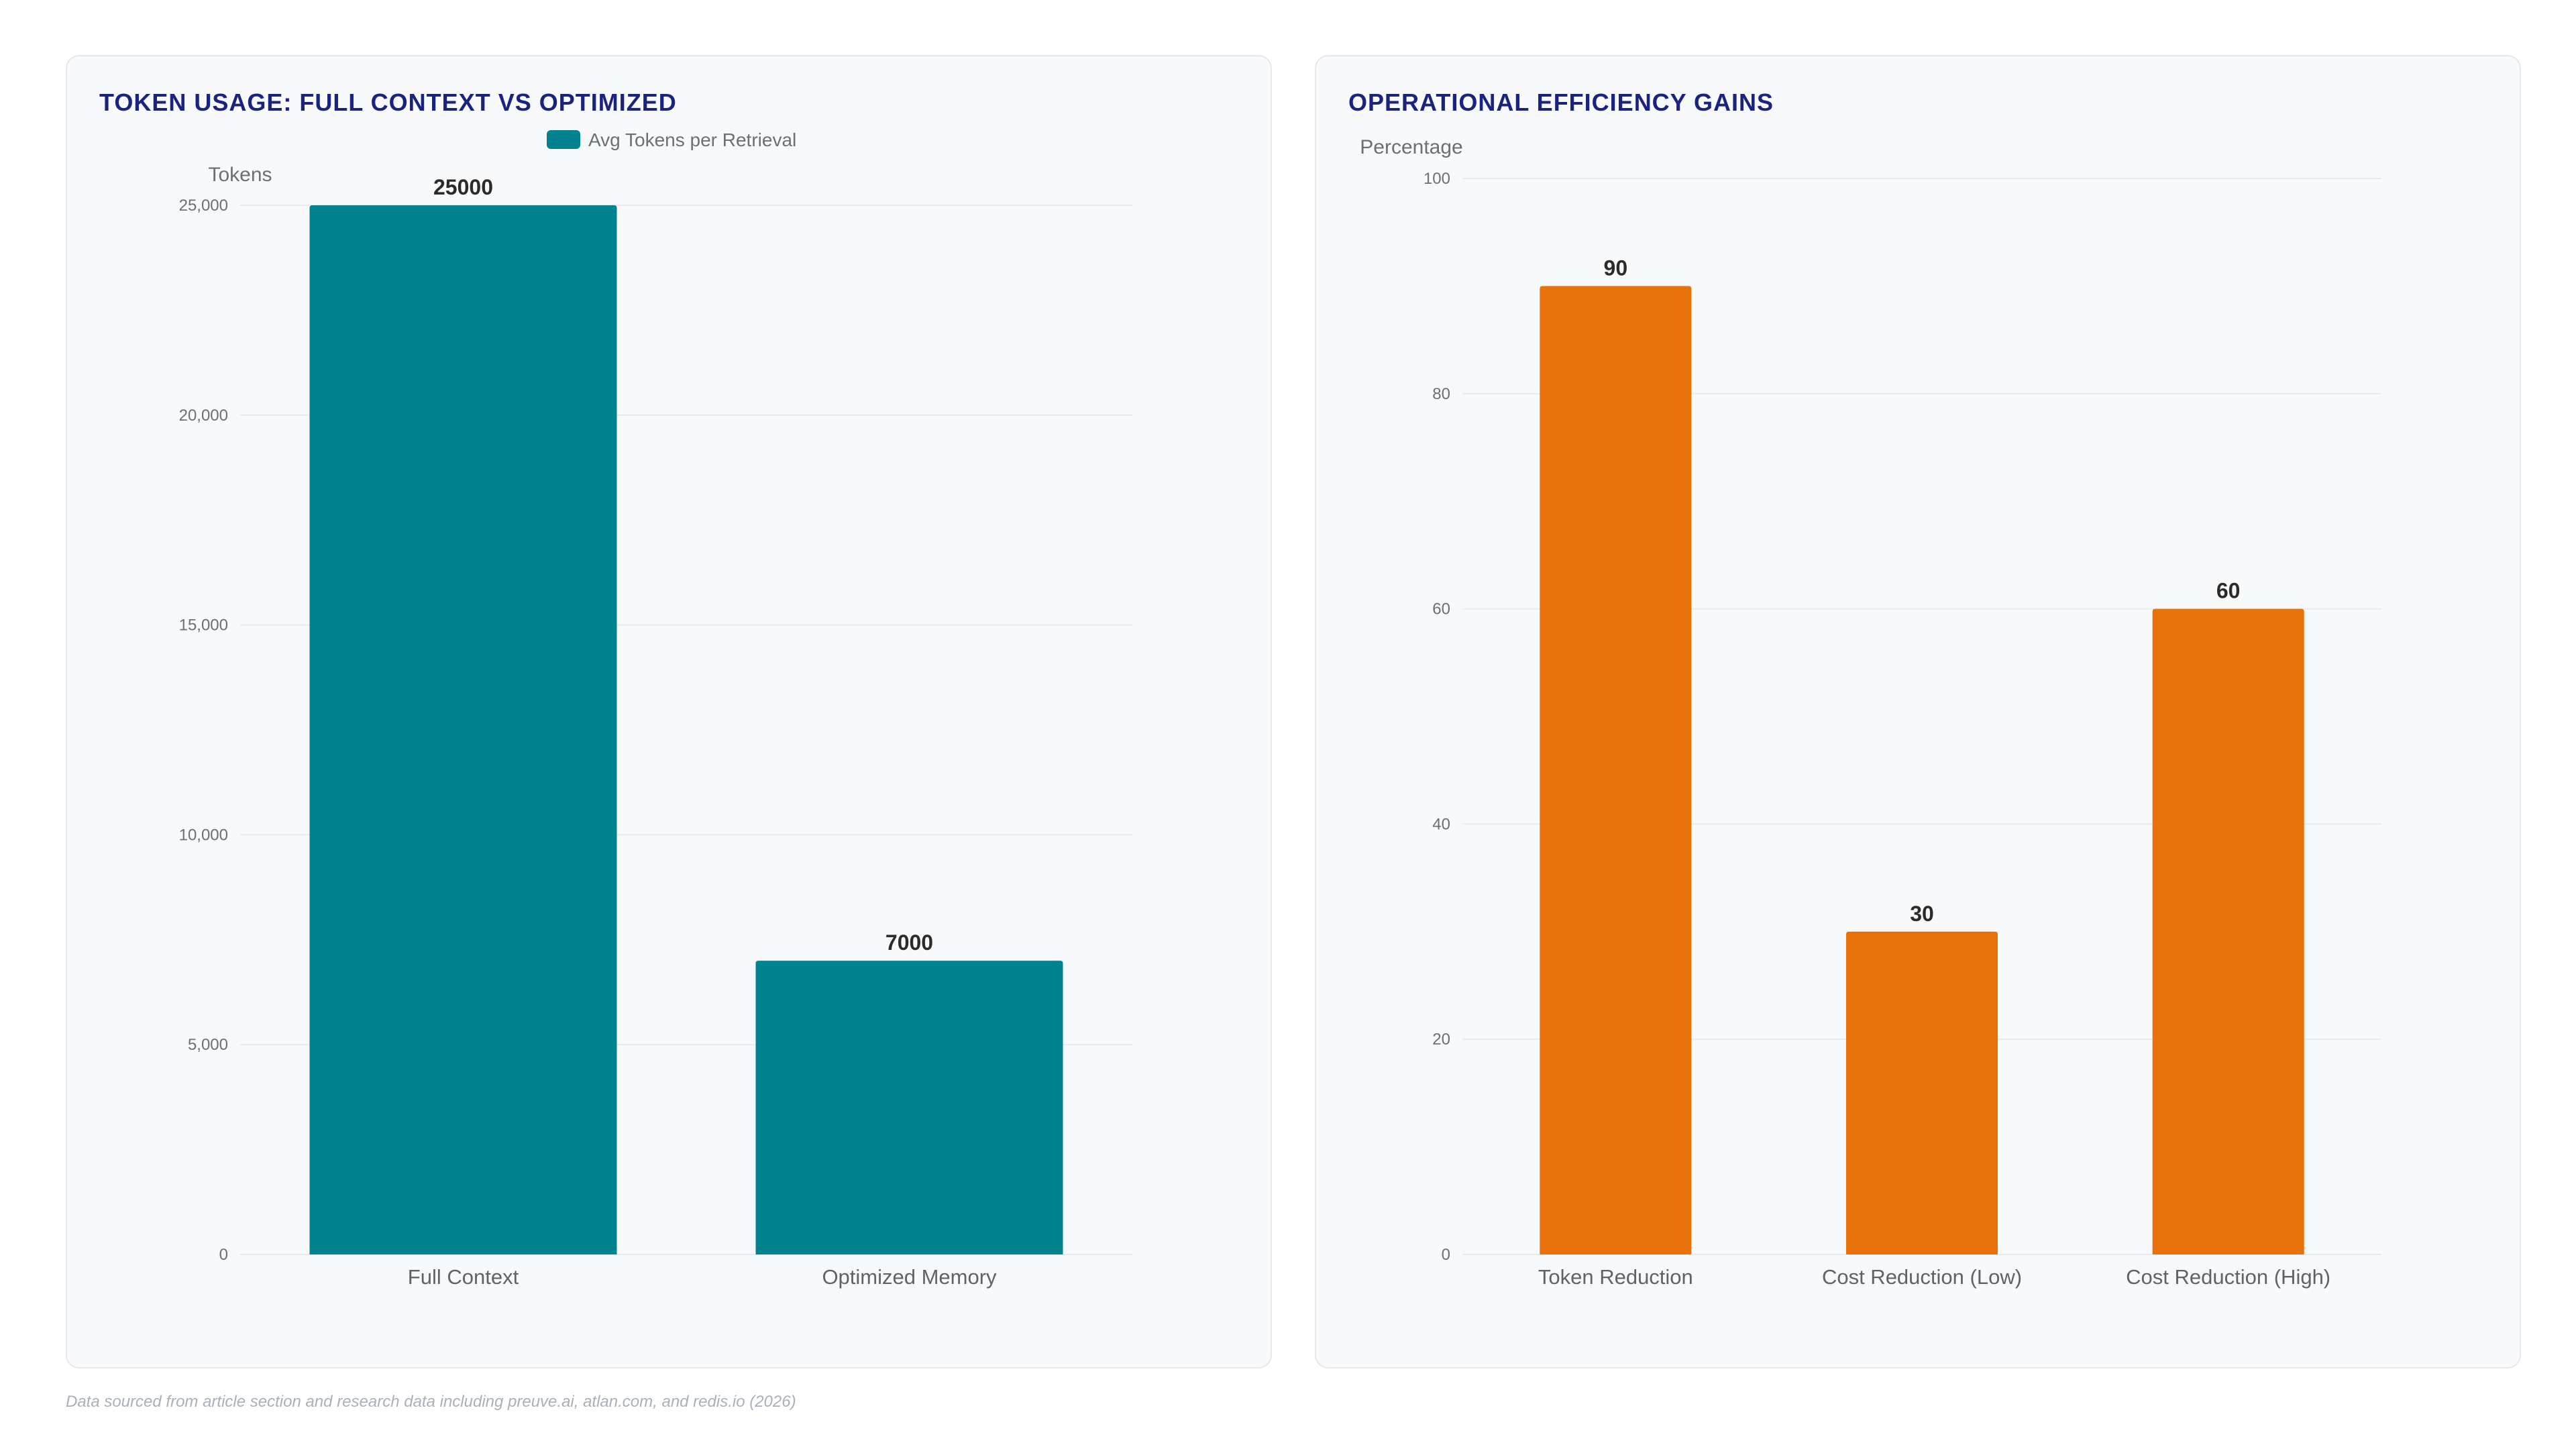 The height and width of the screenshot is (1449, 2576). What do you see at coordinates (692, 139) in the screenshot?
I see `legend-label: Avg Tokens per Retrieval` at bounding box center [692, 139].